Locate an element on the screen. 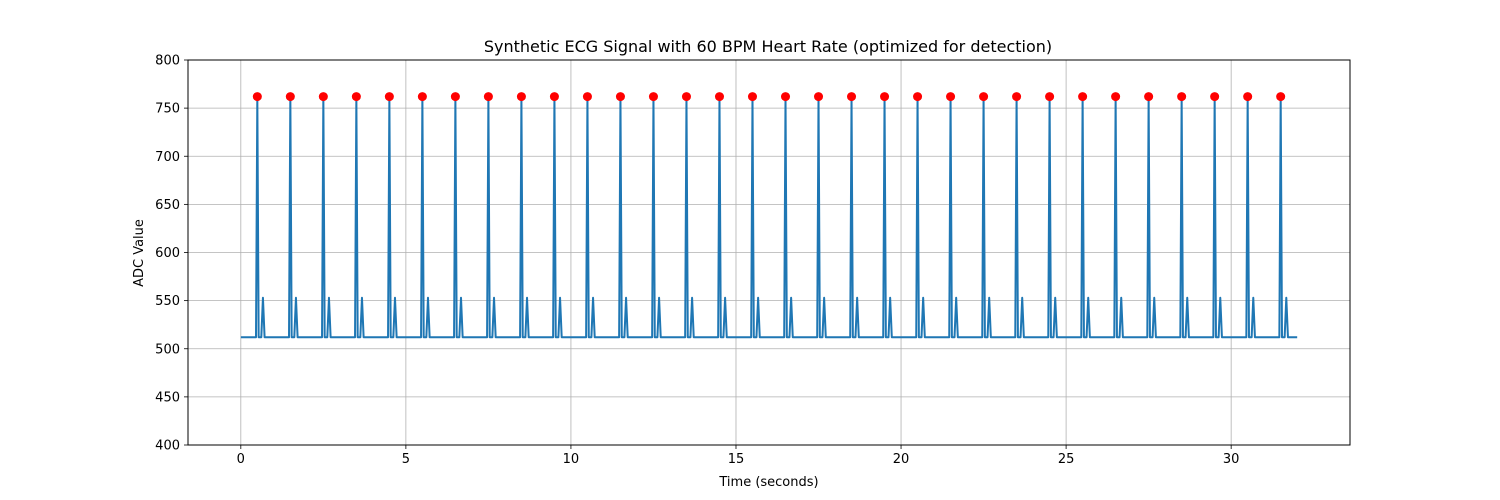 The width and height of the screenshot is (1500, 500). y-tick-label: 800 is located at coordinates (167, 61).